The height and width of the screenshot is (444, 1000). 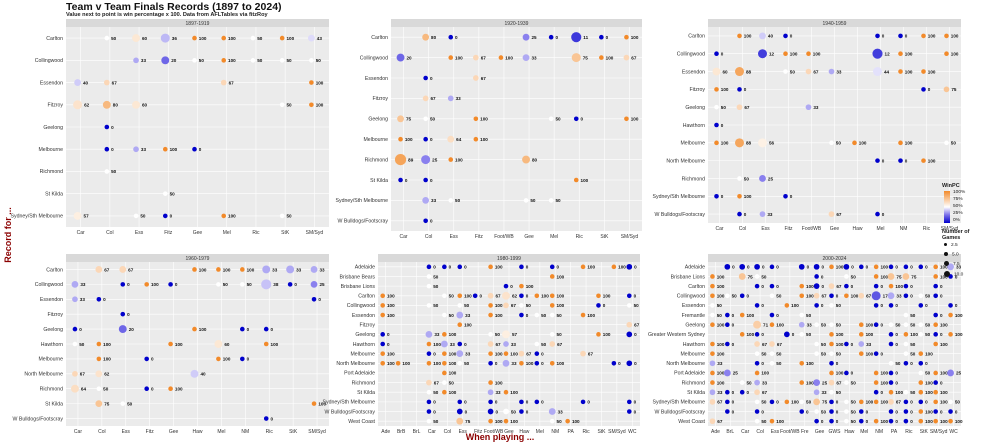 What do you see at coordinates (197, 432) in the screenshot?
I see `col-tick-label: Haw` at bounding box center [197, 432].